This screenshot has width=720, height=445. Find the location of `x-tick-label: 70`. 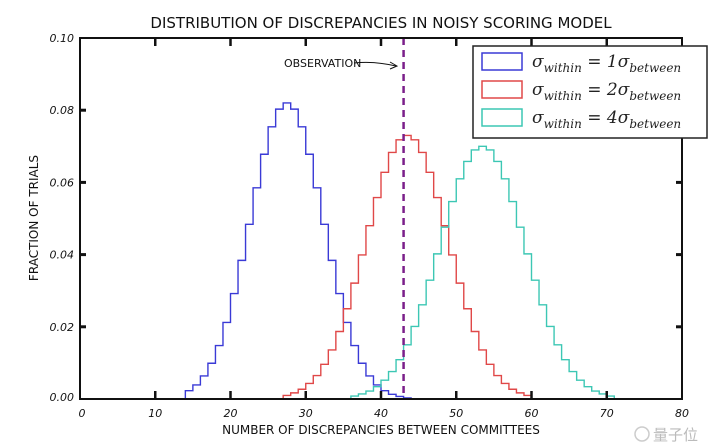

x-tick-label: 70 is located at coordinates (607, 413).